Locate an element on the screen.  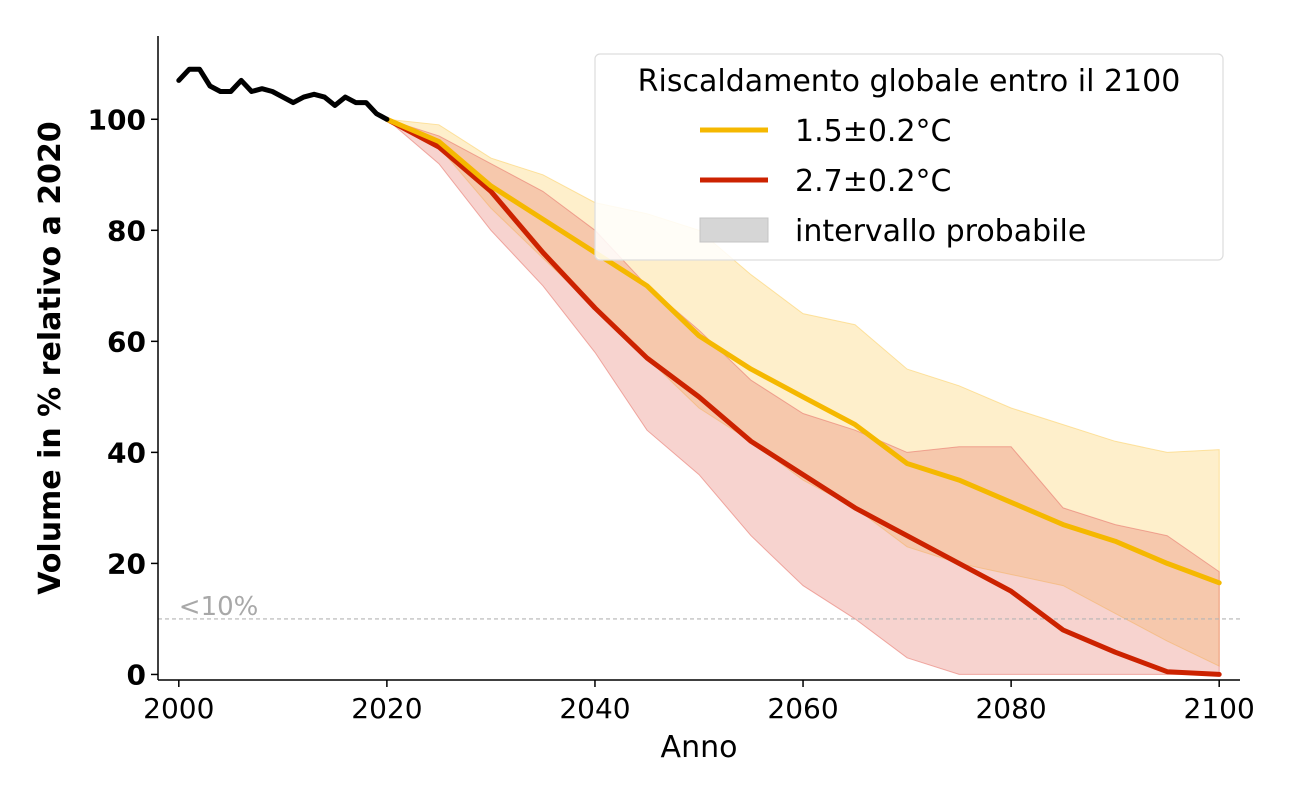
threshold-label: <10% is located at coordinates (219, 607).